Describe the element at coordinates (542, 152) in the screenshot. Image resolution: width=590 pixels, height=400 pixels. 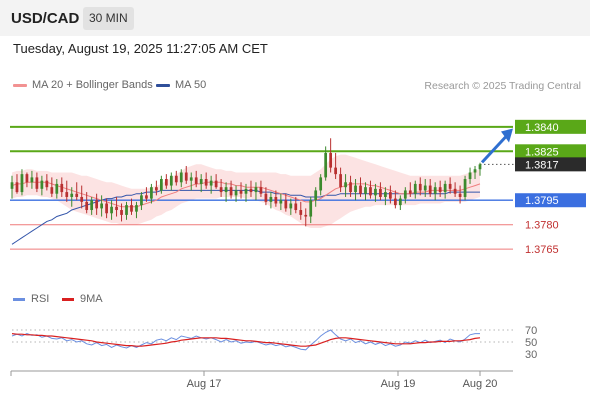
I see `level-label-1.3825: 1.3825` at that location.